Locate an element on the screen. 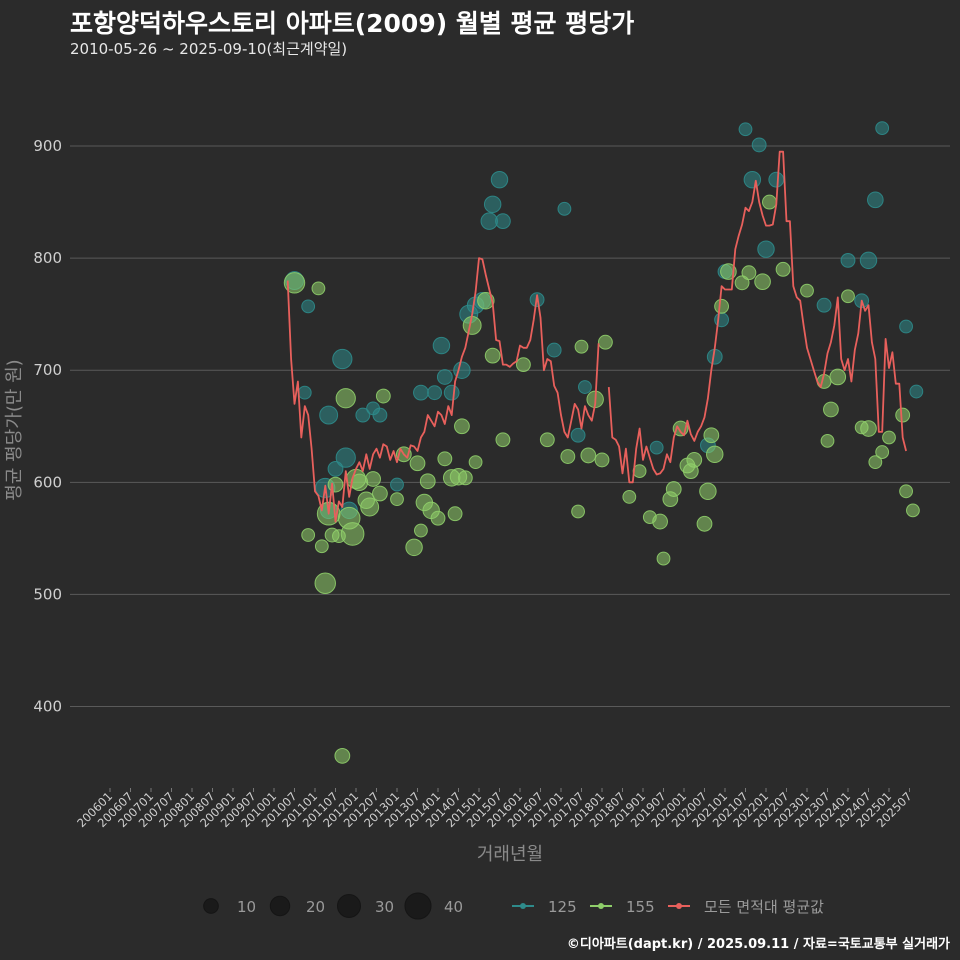  y-tick-label: 900 is located at coordinates (47, 146).